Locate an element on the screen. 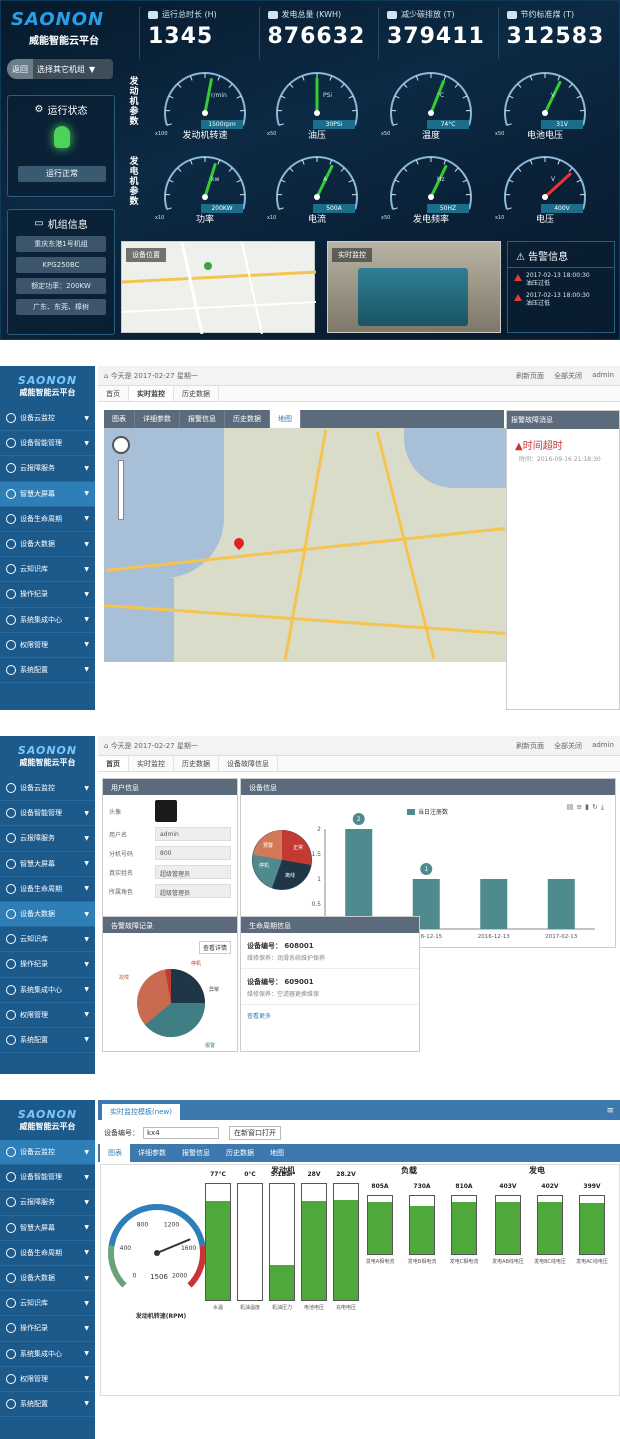  monitor-icon: ▭ is located at coordinates (39, 223).